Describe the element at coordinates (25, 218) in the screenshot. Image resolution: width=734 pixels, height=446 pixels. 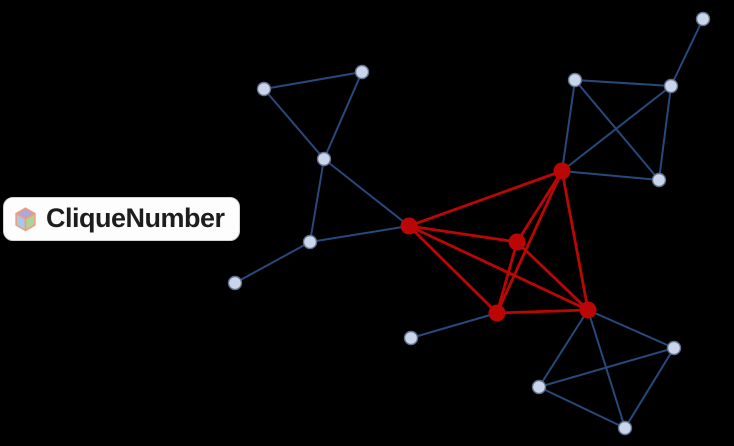
I see `wolfram-language-cube-icon` at that location.